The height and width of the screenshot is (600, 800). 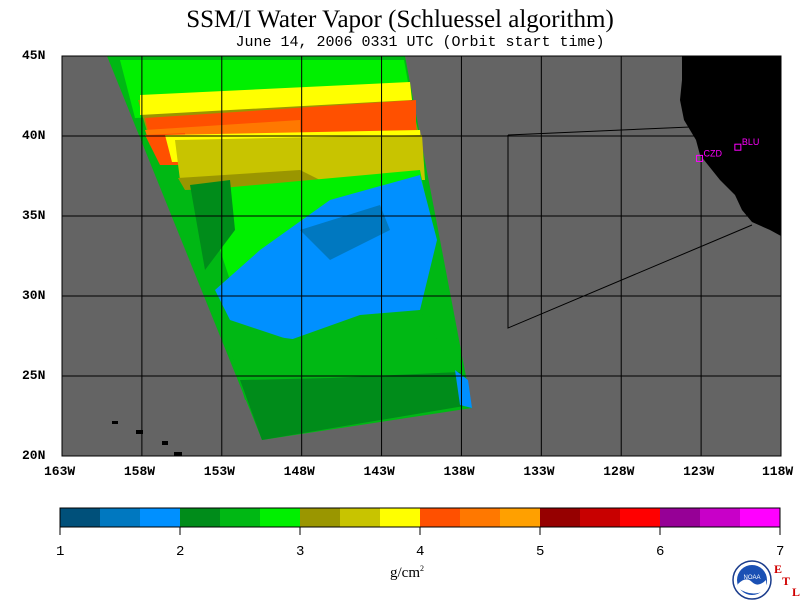 I want to click on lon-label: 133W, so click(x=539, y=471).